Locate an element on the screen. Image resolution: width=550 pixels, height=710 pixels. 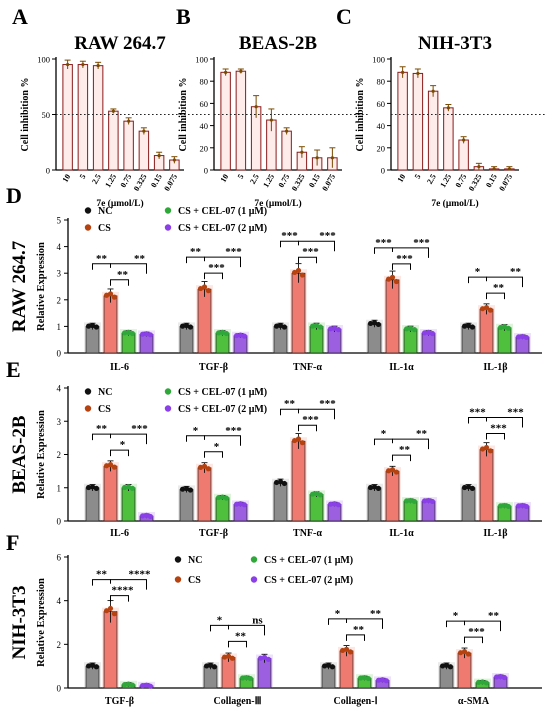
y-tick-label: 20 is located at coordinates (381, 148).